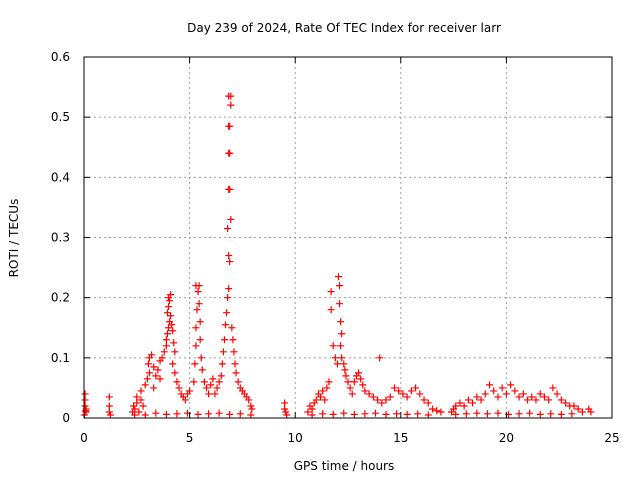 The height and width of the screenshot is (480, 640). What do you see at coordinates (400, 438) in the screenshot?
I see `x-tick-label: 15` at bounding box center [400, 438].